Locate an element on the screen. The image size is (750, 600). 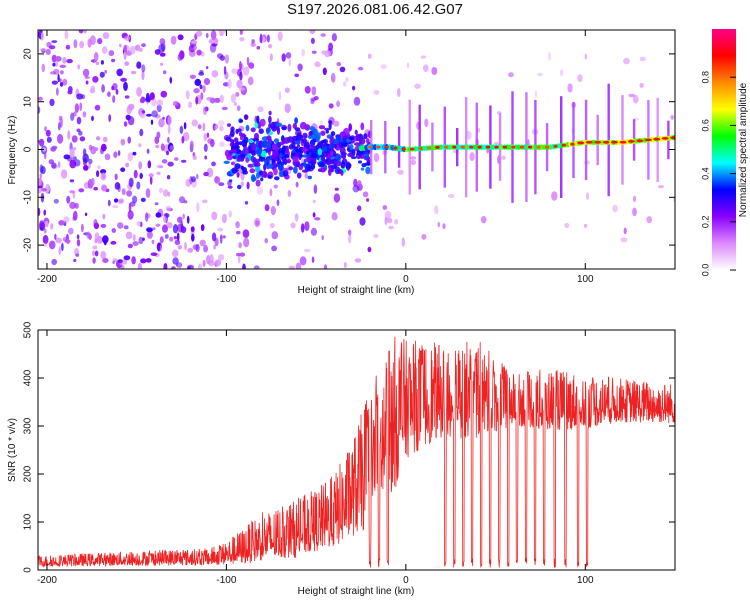
y-tick-label: 0 is located at coordinates (28, 149).